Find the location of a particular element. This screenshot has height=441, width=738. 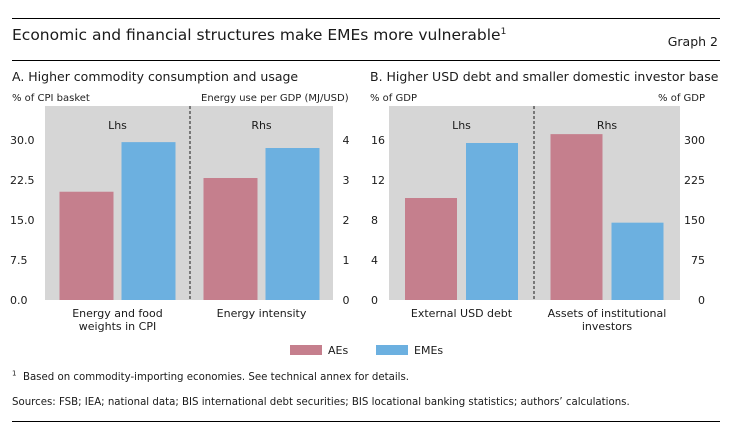

panel-a-left-tick: 7.5 is located at coordinates (19, 260).